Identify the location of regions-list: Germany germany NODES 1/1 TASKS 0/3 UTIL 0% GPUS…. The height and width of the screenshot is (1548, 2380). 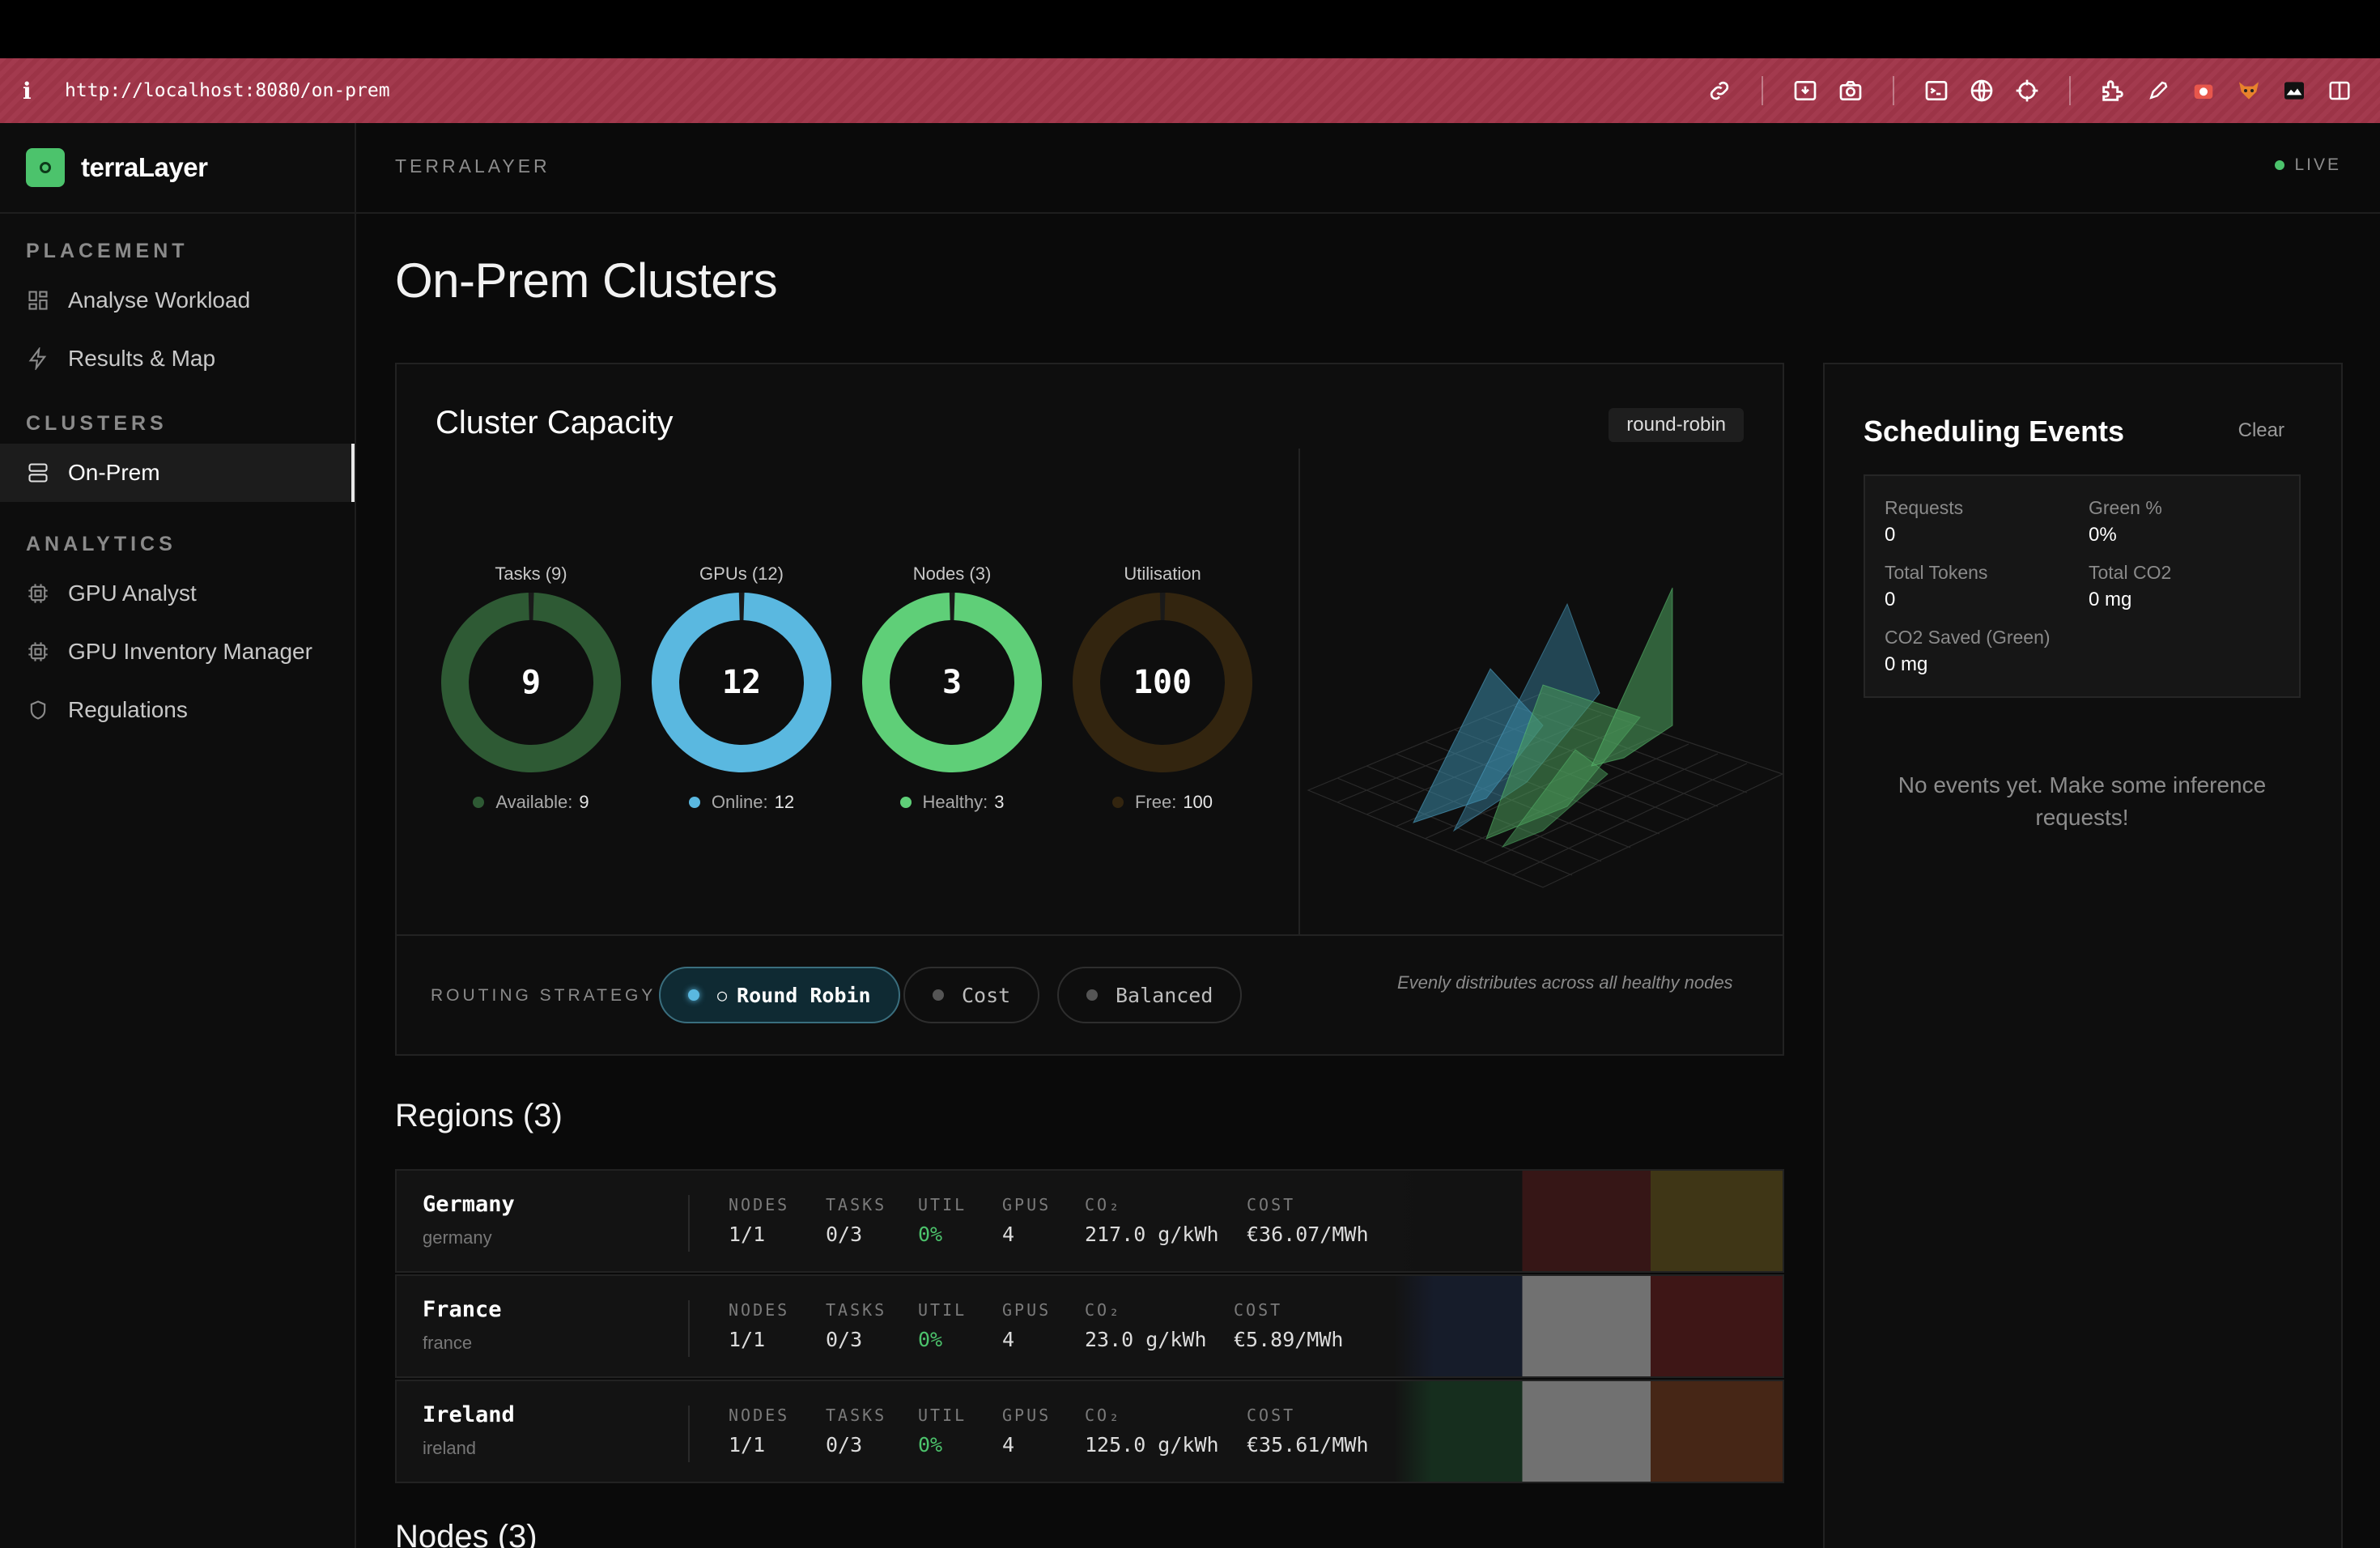
(1090, 1327).